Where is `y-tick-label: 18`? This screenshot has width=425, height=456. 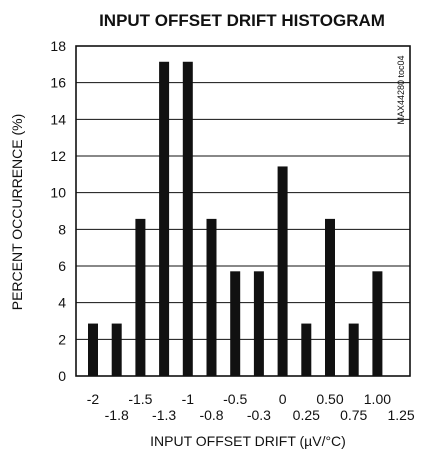 y-tick-label: 18 is located at coordinates (58, 46).